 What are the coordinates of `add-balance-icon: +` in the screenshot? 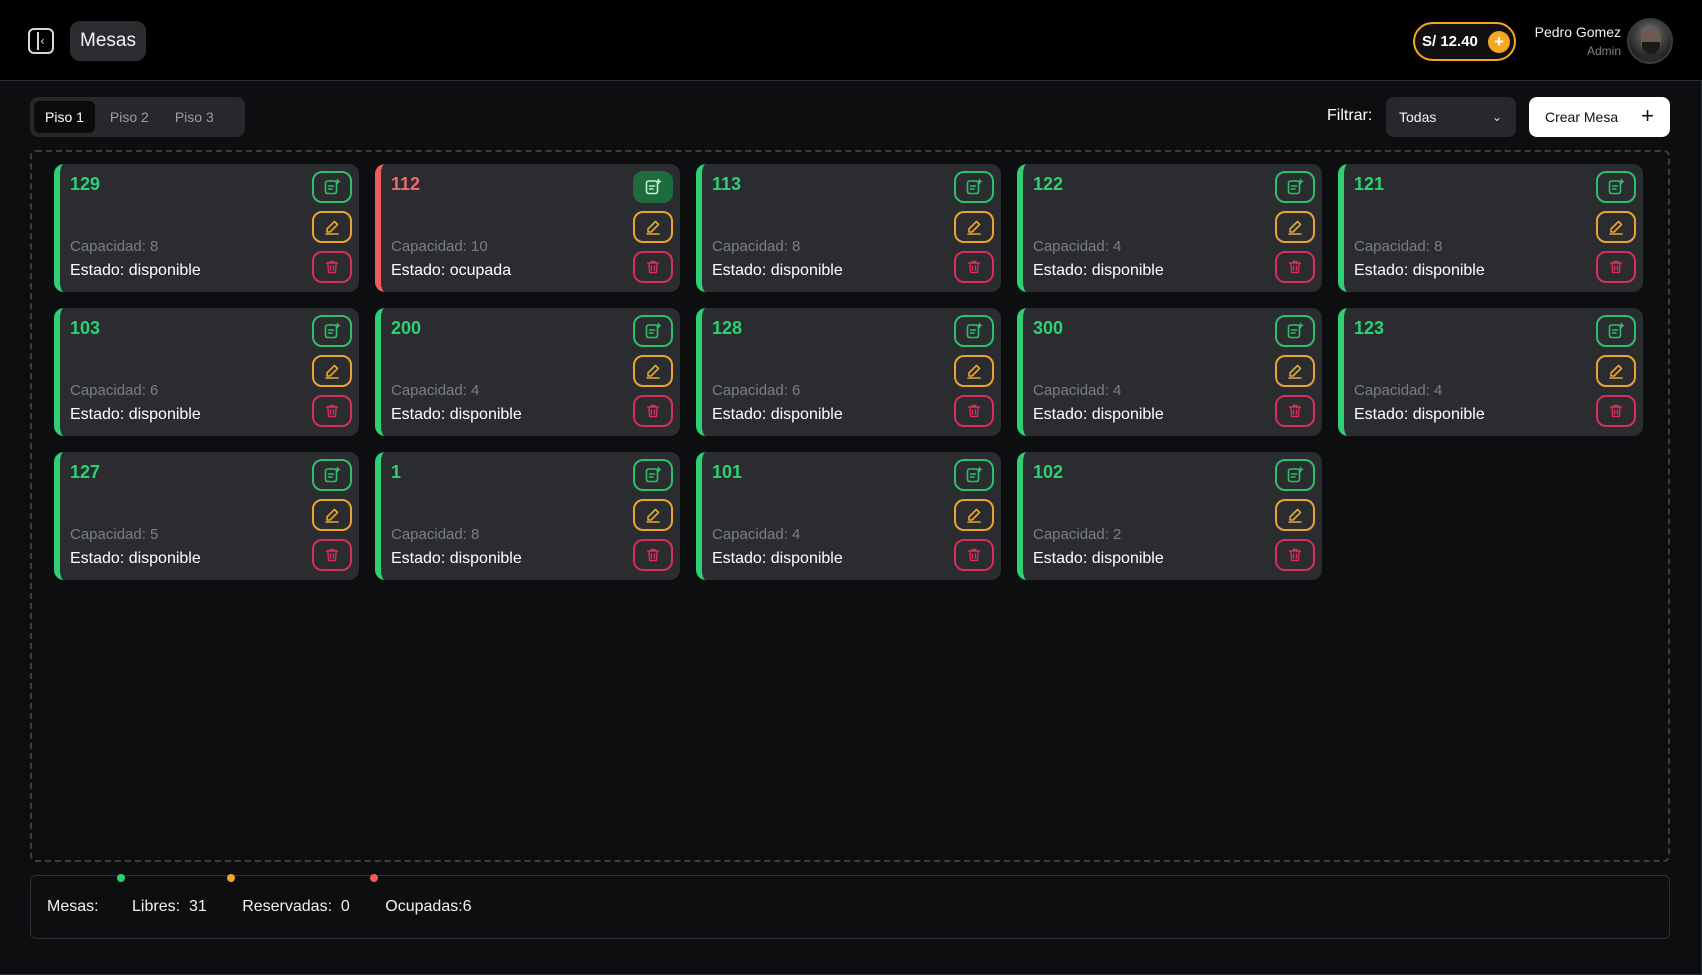 It's located at (1499, 42).